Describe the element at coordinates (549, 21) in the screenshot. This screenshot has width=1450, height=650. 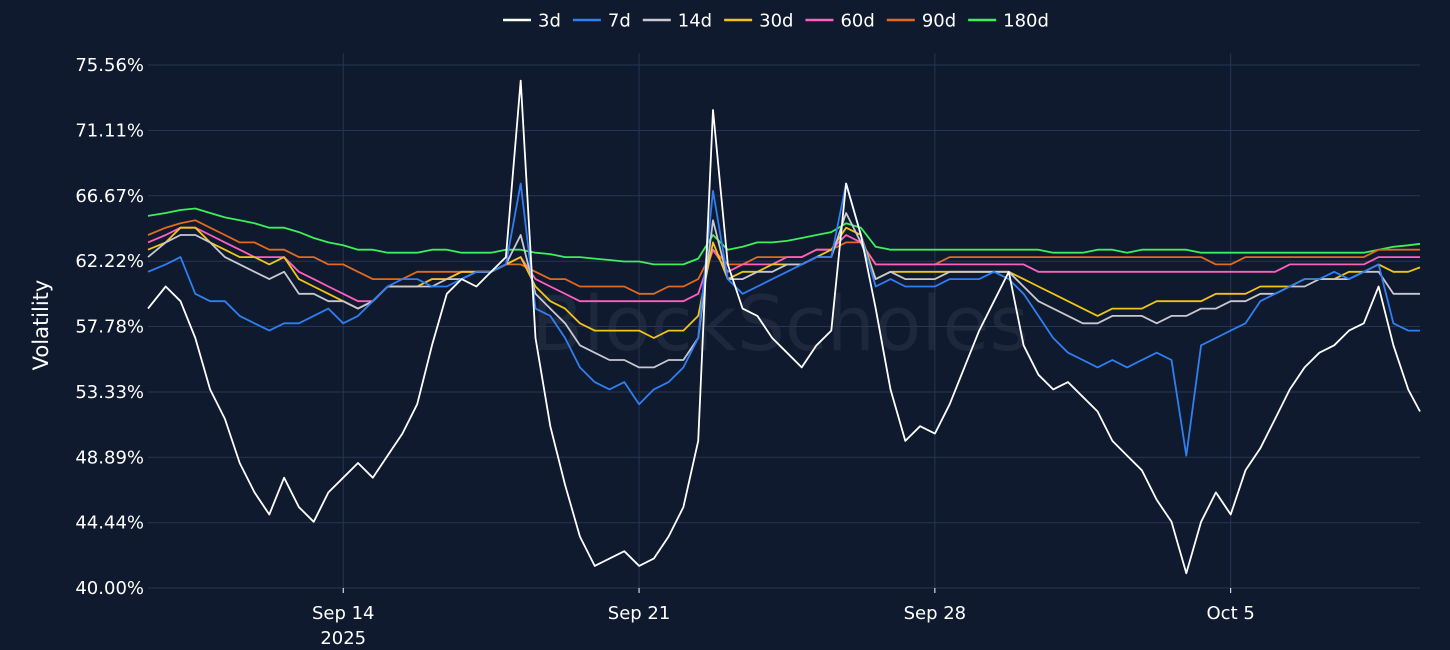
I see `legend-label: 3d` at that location.